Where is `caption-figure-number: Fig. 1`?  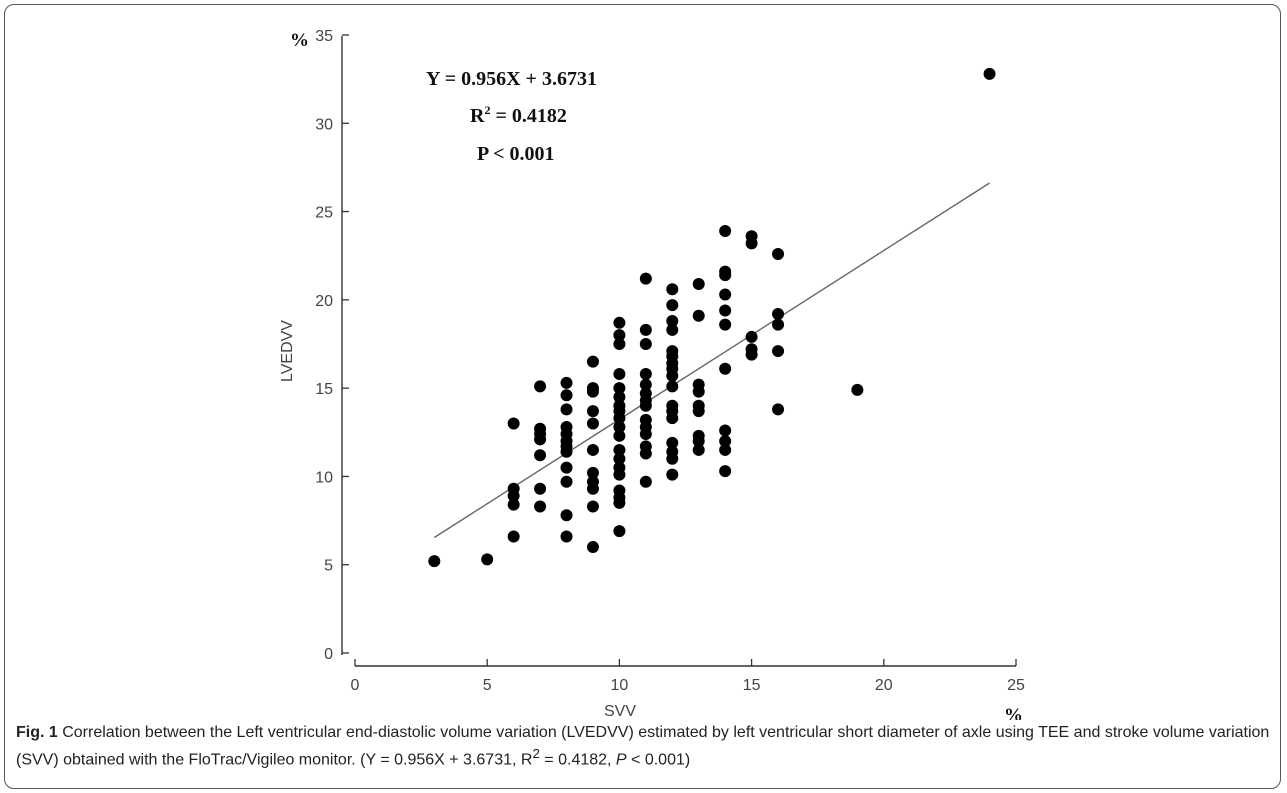
caption-figure-number: Fig. 1 is located at coordinates (37, 732).